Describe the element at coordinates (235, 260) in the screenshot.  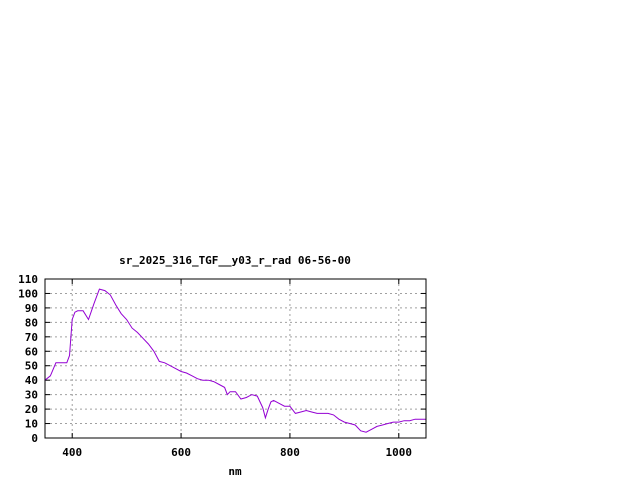
I see `chart-title: sr_2025_316_TGF__y03_r_rad 06-56-00` at that location.